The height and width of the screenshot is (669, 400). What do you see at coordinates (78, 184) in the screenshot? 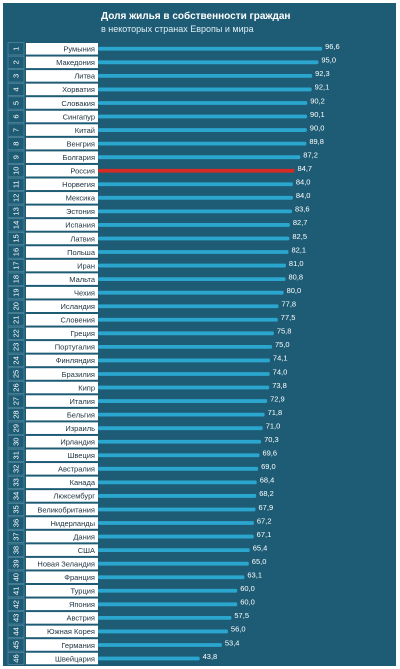
I see `country-label: Норвегия` at bounding box center [78, 184].